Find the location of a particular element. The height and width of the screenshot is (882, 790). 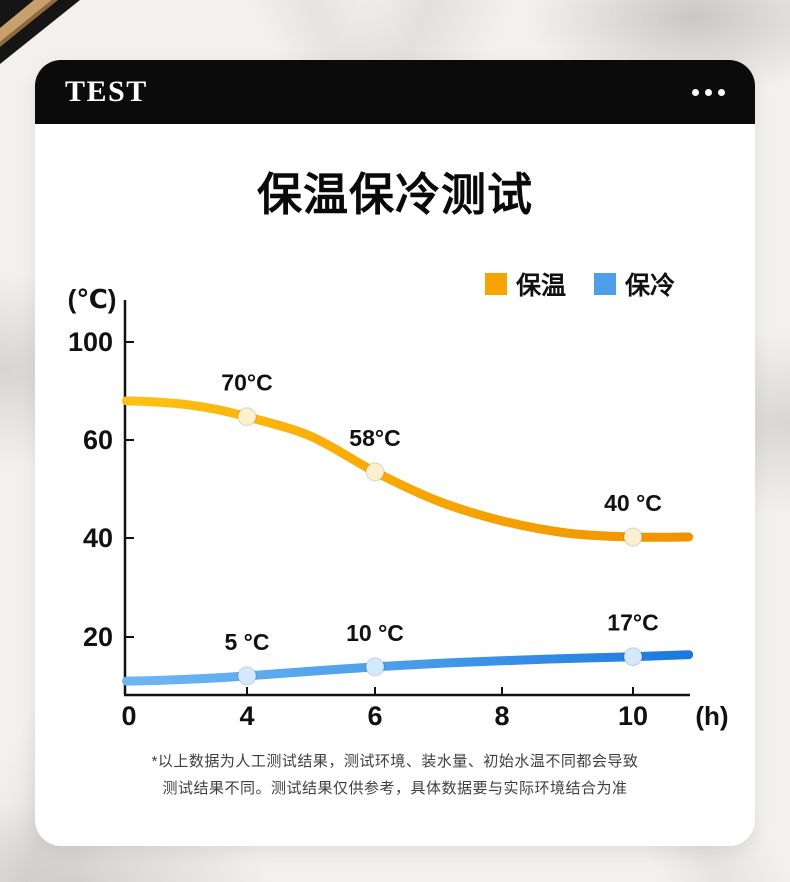

legend-item-cold: 保冷 is located at coordinates (634, 284).